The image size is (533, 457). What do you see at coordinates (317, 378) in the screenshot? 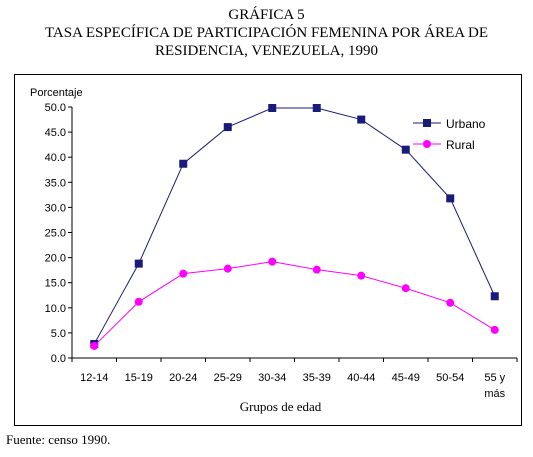
I see `x-tick-label: 35-39` at bounding box center [317, 378].